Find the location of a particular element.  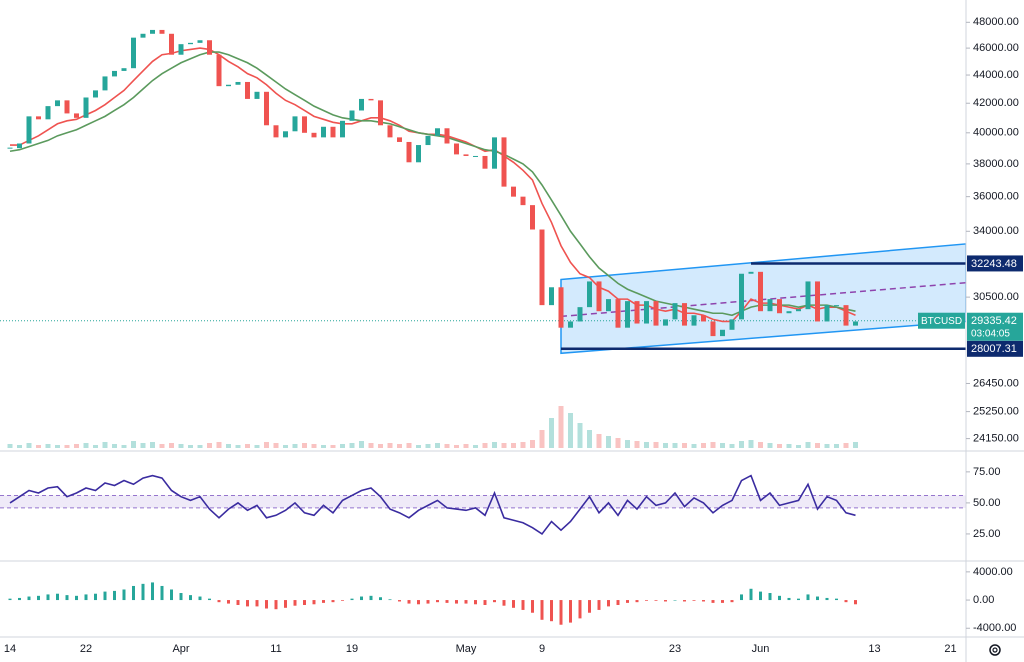

symbol-box is located at coordinates (941, 320).